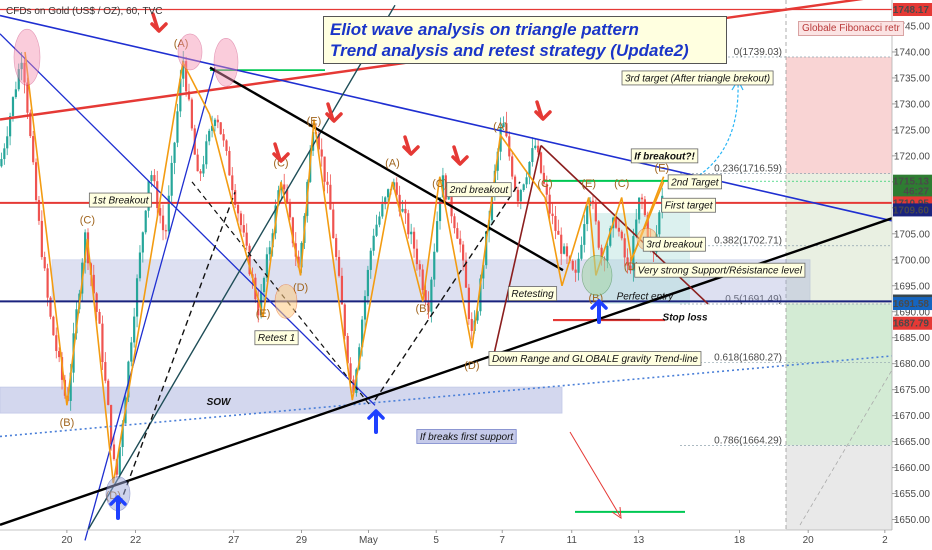 Image resolution: width=932 pixels, height=550 pixels. Describe the element at coordinates (851, 28) in the screenshot. I see `fib-tool-label: Globale Fibonacci retr` at that location.